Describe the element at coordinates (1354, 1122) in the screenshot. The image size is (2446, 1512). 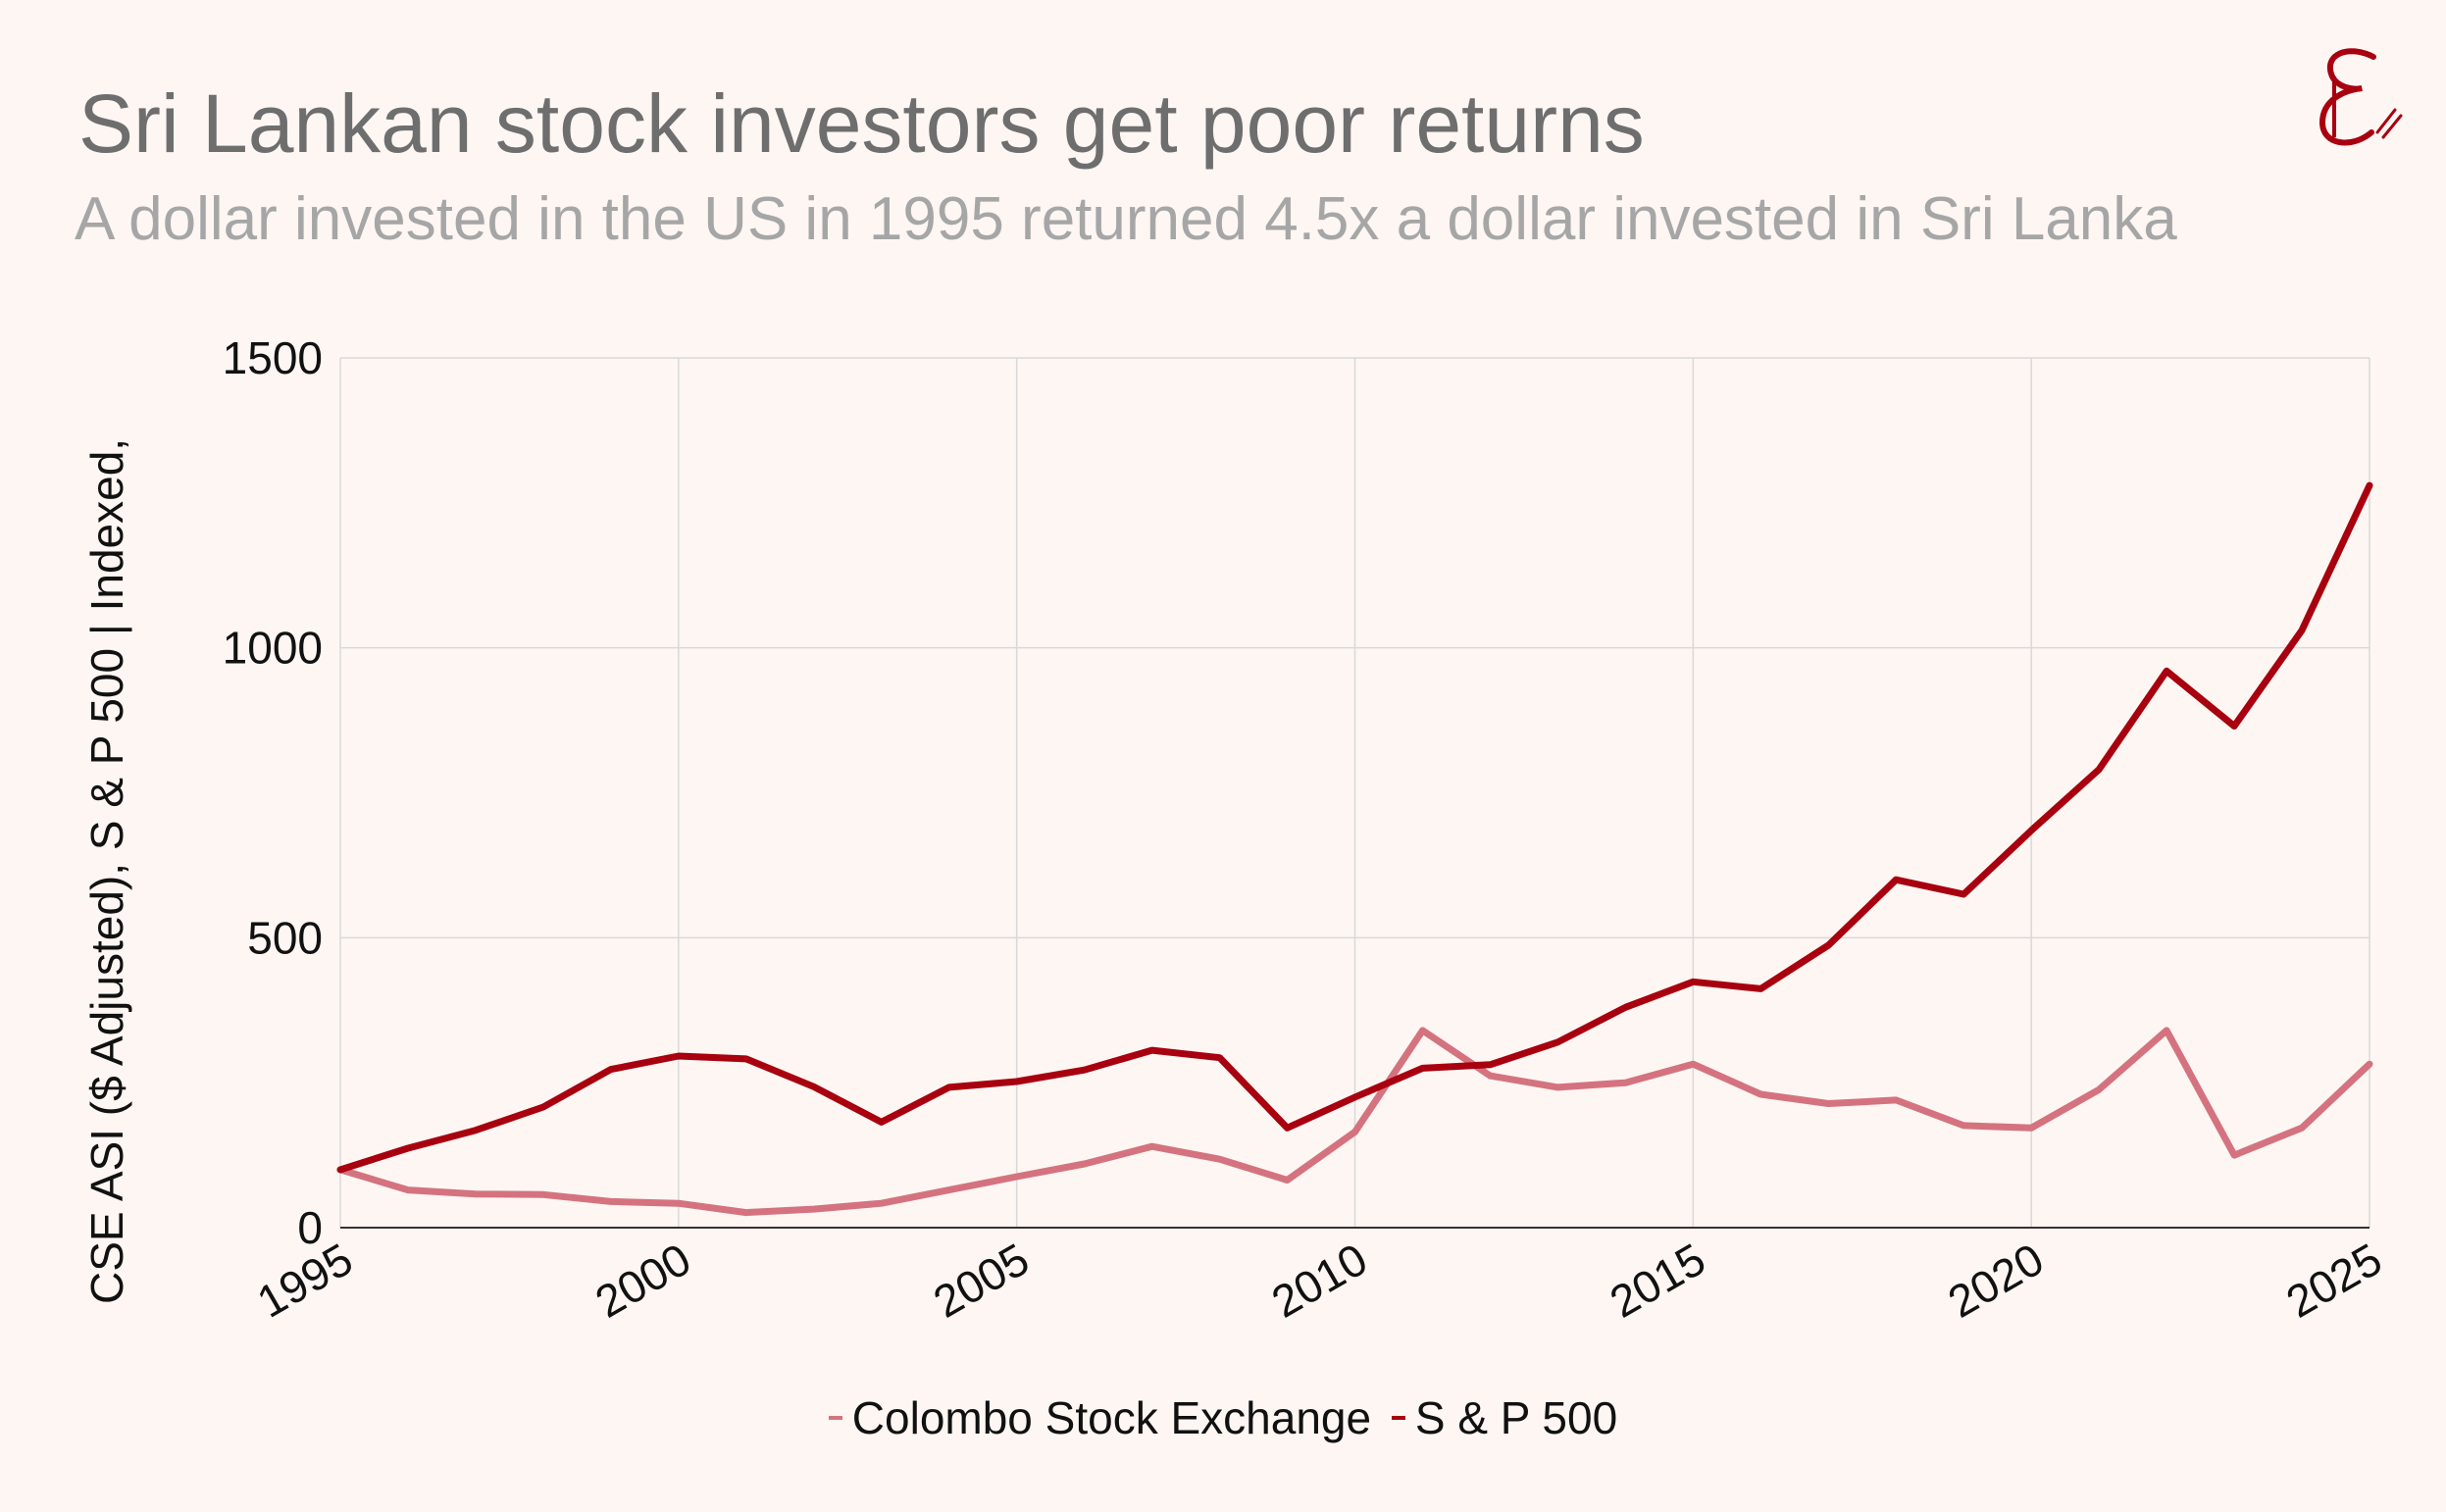
I see `series-line-cse` at that location.